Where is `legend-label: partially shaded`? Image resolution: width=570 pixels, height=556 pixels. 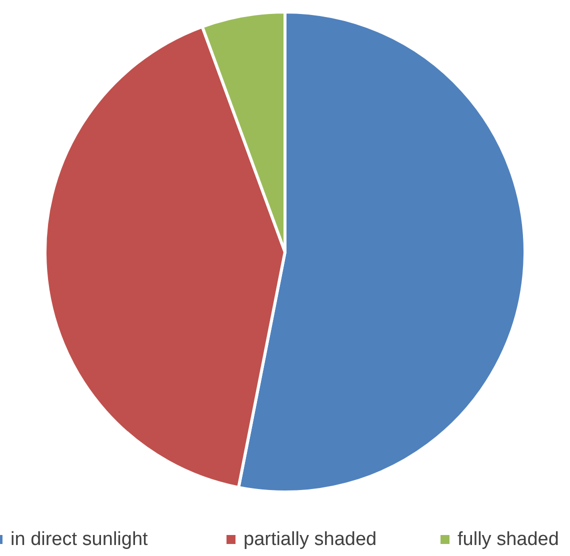
legend-label: partially shaded is located at coordinates (310, 539).